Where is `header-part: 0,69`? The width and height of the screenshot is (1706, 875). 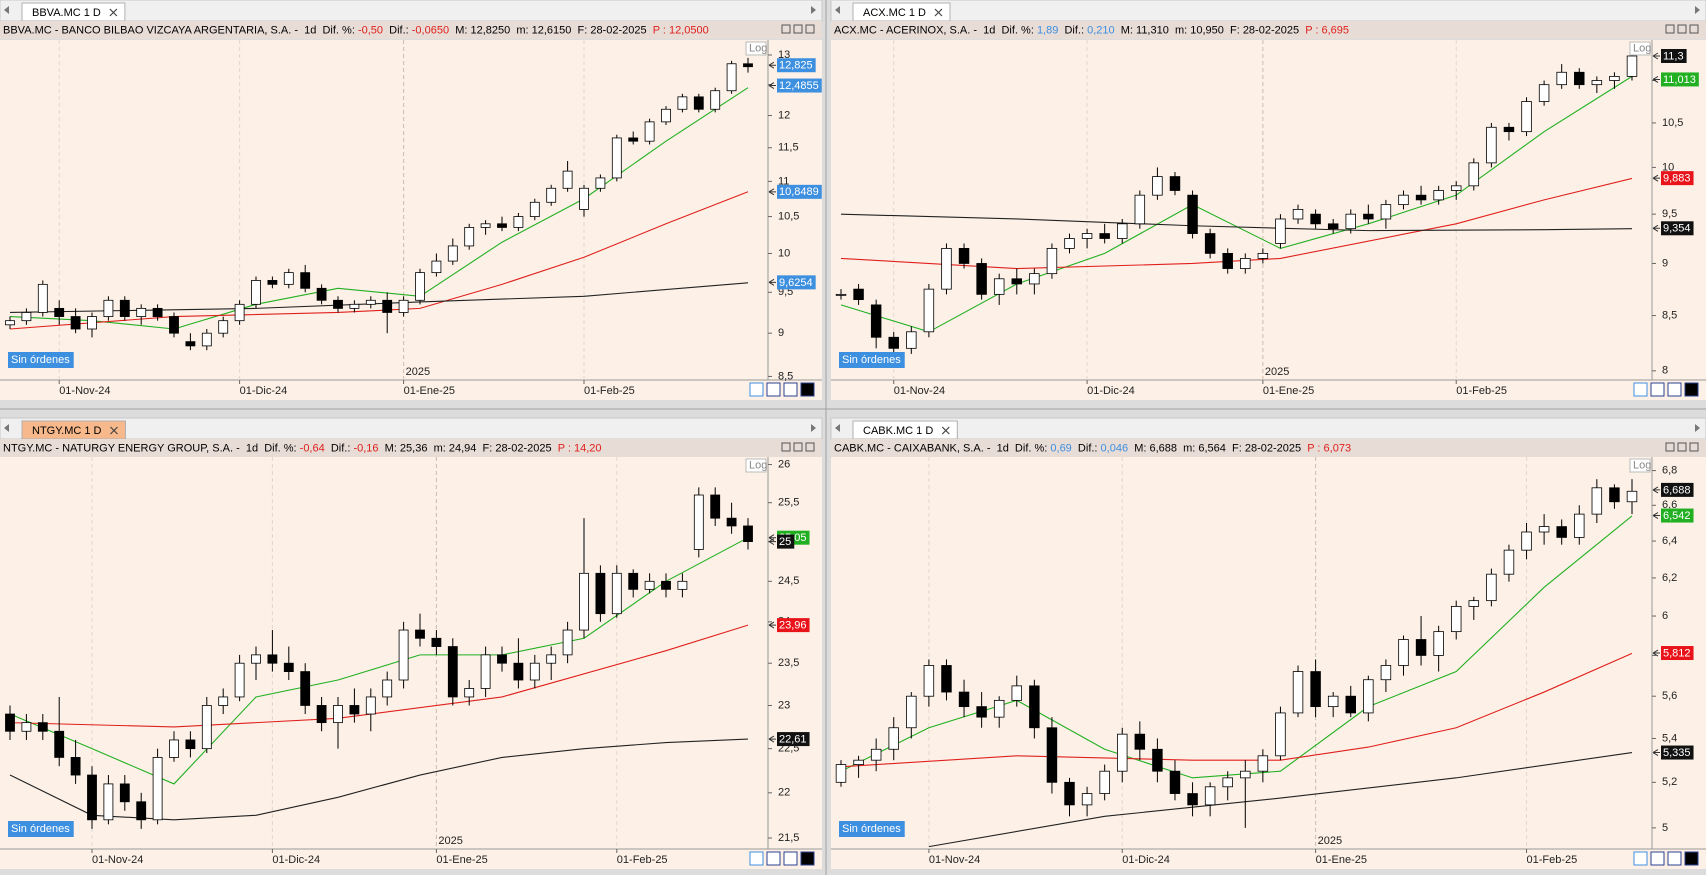
header-part: 0,69 is located at coordinates (1060, 448).